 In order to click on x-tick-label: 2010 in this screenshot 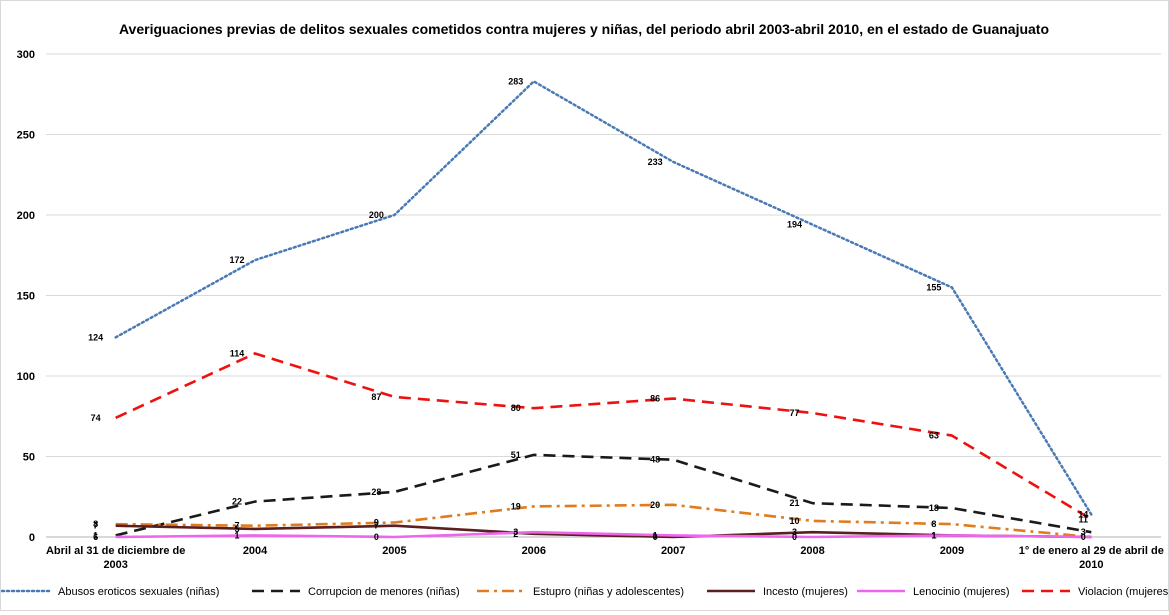, I will do `click(1091, 565)`.